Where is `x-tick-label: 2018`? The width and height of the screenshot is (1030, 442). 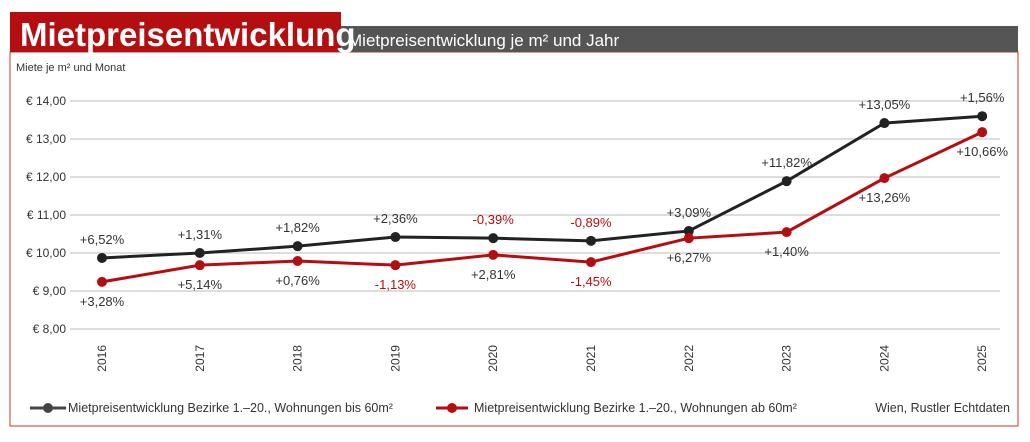 x-tick-label: 2018 is located at coordinates (298, 358).